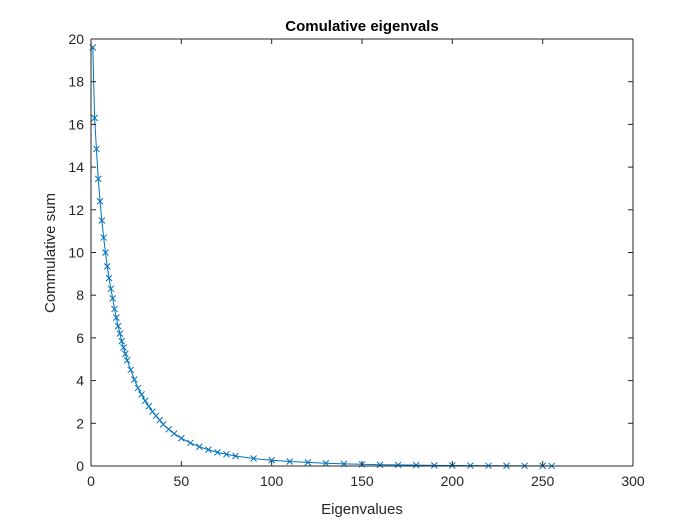 The image size is (700, 525). What do you see at coordinates (91, 481) in the screenshot?
I see `x-tick-label: 0` at bounding box center [91, 481].